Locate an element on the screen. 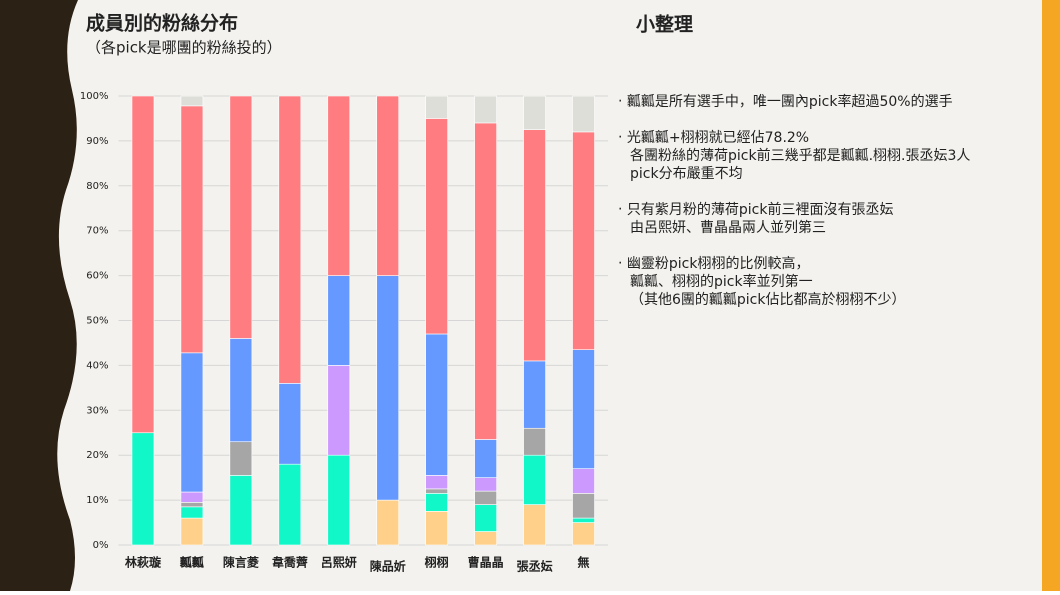 This screenshot has width=1060, height=595. notes-title: 小整理 is located at coordinates (664, 24).